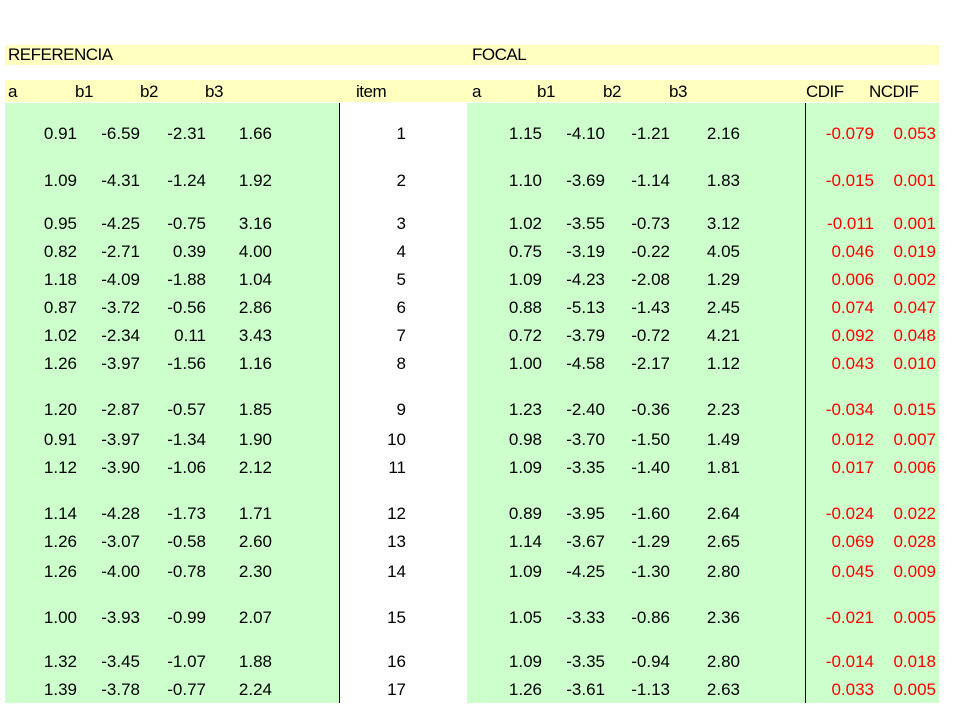 Image resolution: width=960 pixels, height=720 pixels. I want to click on ref-col-b2-header: b2, so click(149, 91).